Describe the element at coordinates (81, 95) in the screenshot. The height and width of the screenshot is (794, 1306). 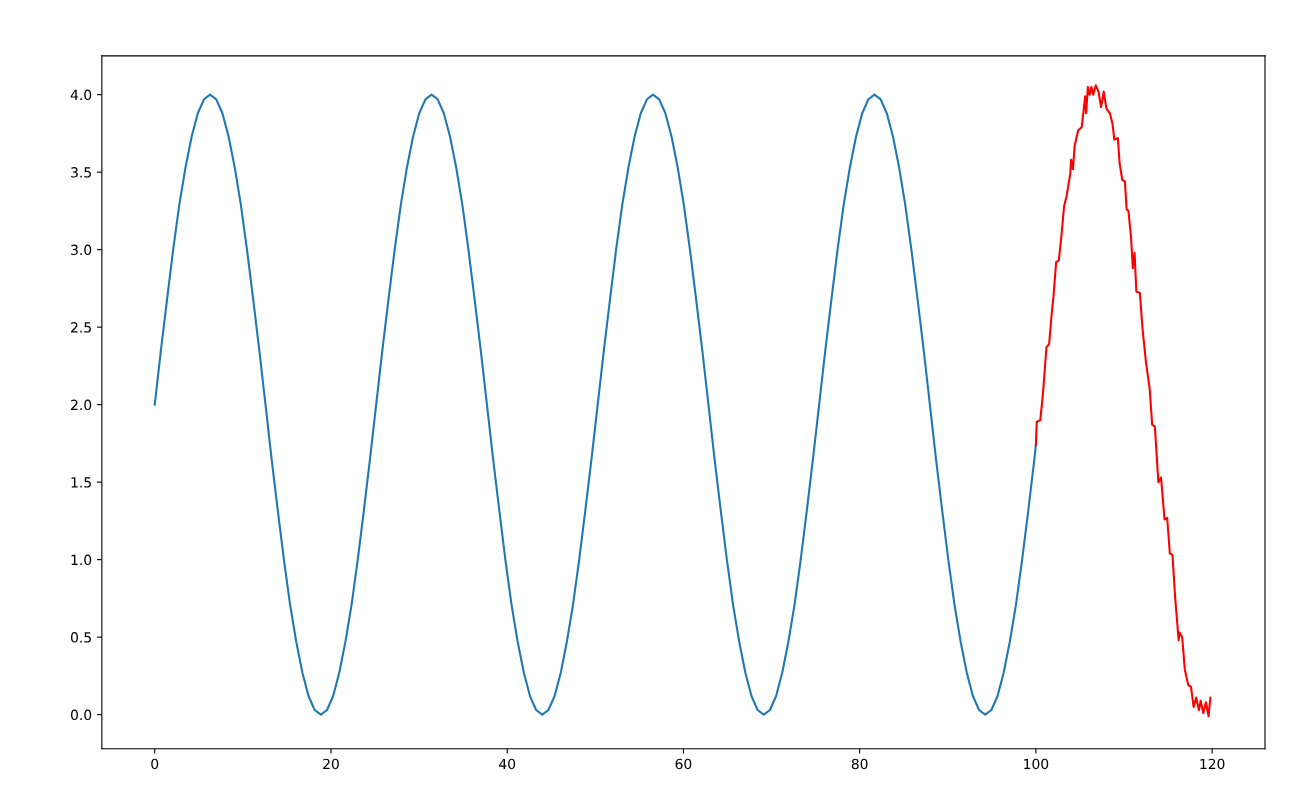
I see `y-tick-label: 4.0` at that location.